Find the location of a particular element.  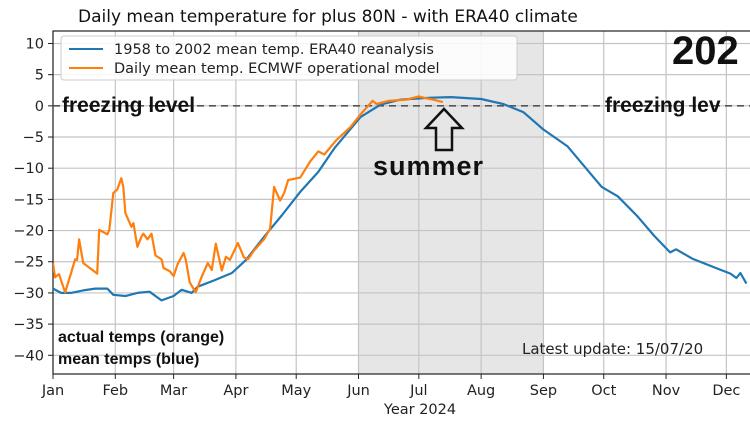

x-tick-label: Aug is located at coordinates (481, 391).